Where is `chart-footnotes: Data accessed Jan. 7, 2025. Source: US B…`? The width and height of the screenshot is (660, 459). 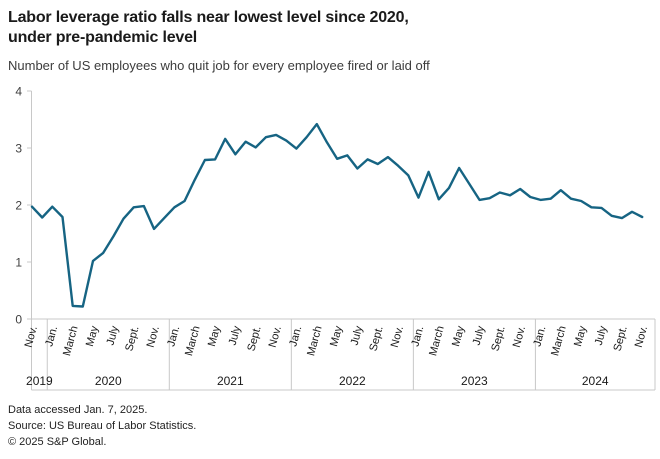 chart-footnotes: Data accessed Jan. 7, 2025. Source: US B… is located at coordinates (102, 426).